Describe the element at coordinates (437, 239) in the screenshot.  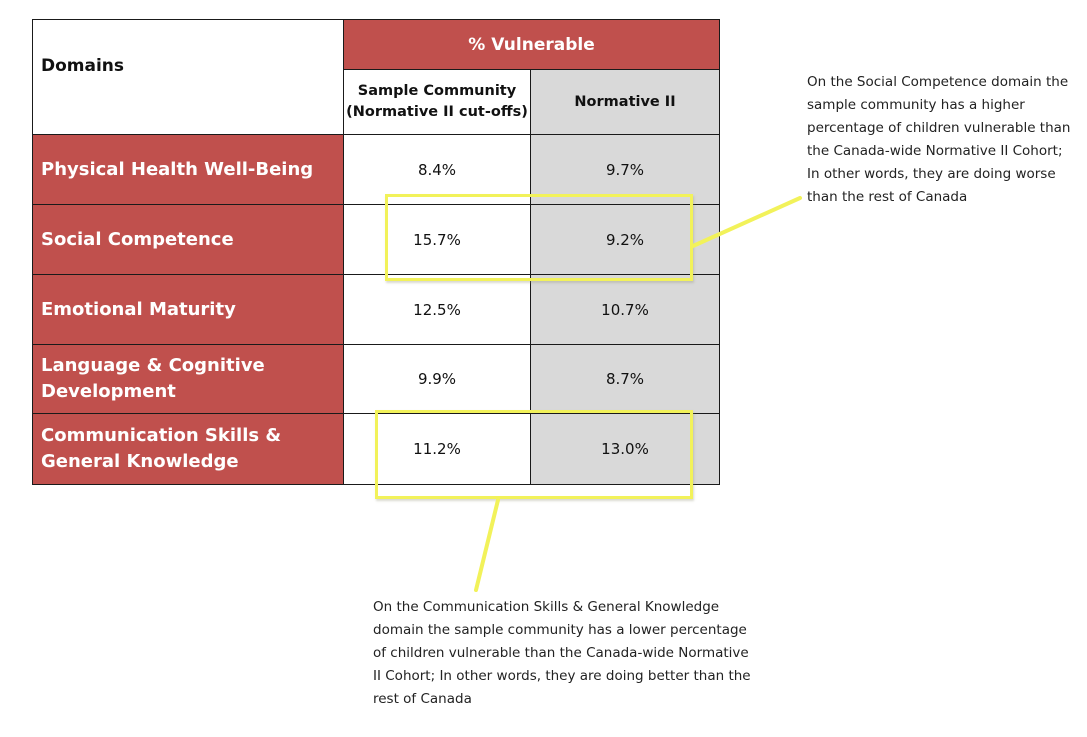
I see `sample-value: 15.7%` at that location.